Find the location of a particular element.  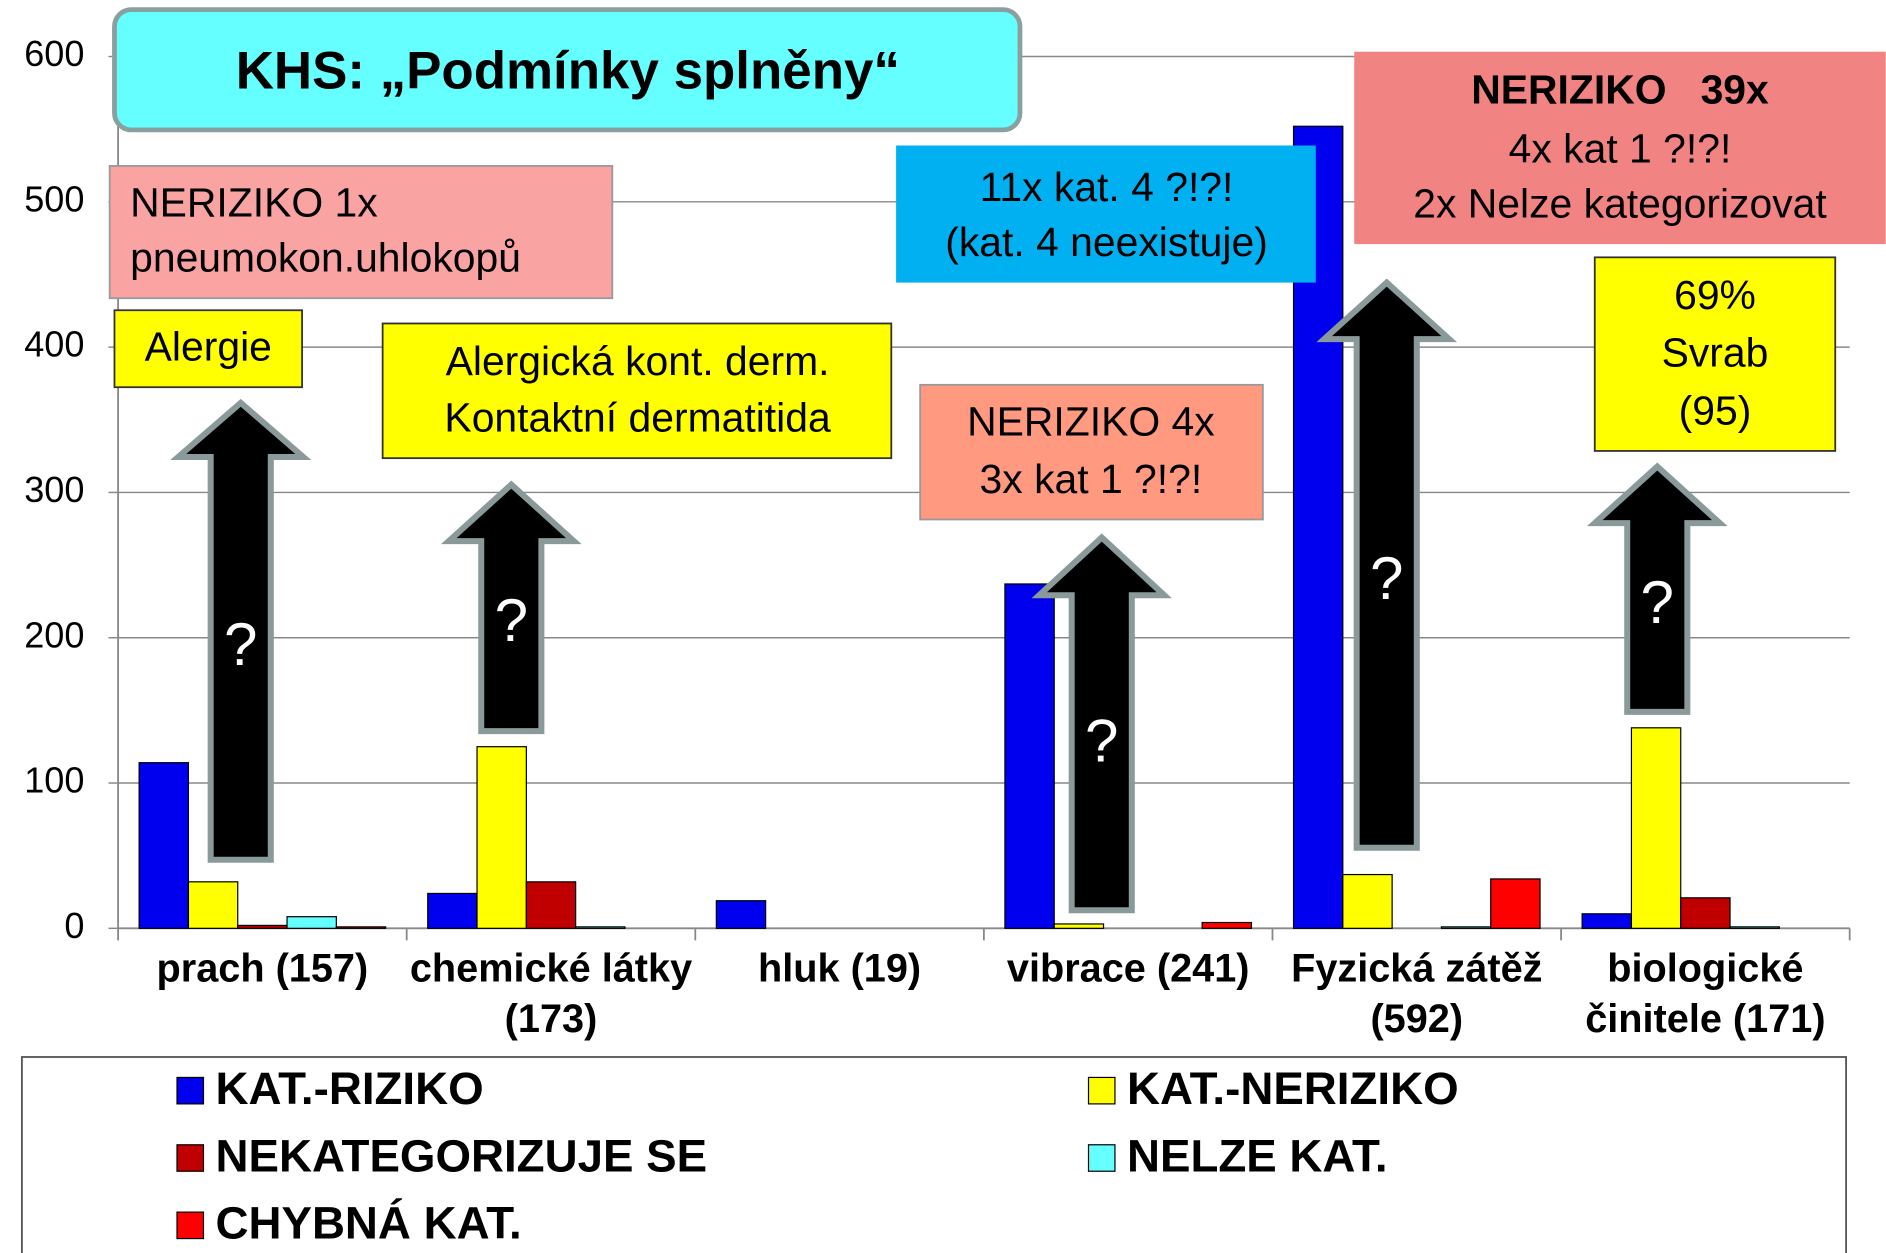

y-tick-label: 300 is located at coordinates (54, 489).